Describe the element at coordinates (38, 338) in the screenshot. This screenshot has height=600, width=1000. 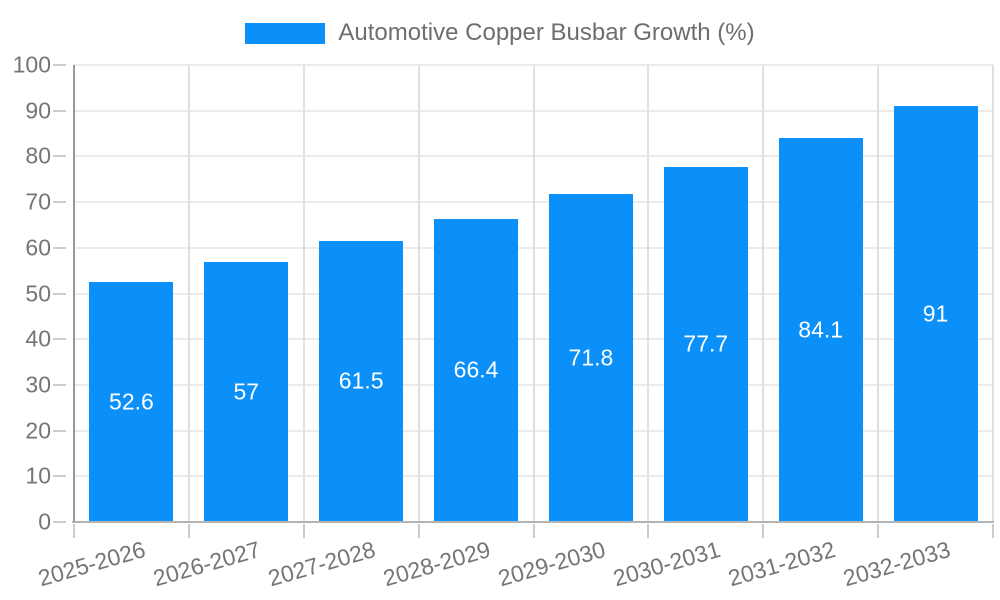
I see `y-tick-label: 40` at that location.